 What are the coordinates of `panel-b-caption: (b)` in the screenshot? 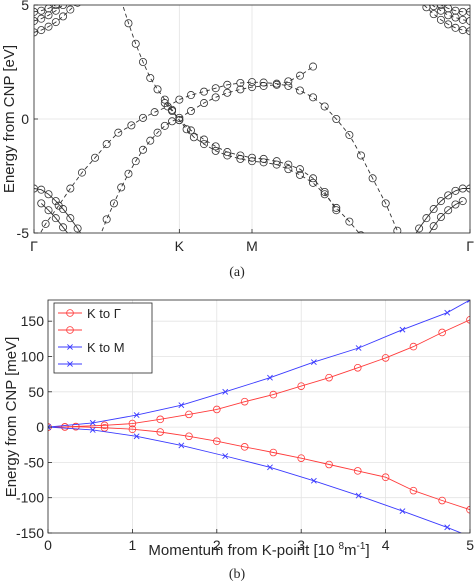 It's located at (237, 574).